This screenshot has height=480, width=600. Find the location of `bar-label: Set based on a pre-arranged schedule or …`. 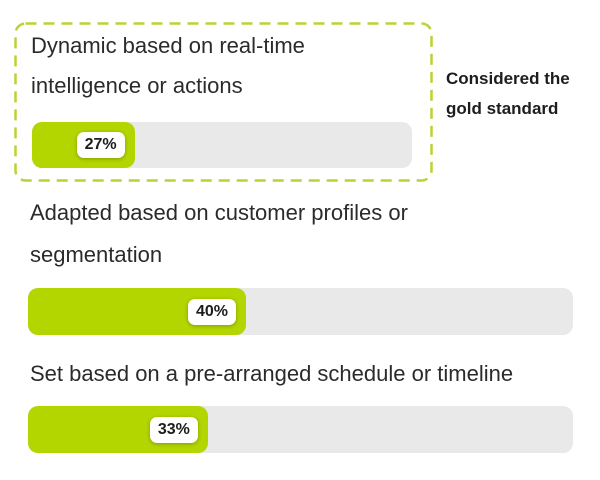

bar-label: Set based on a pre-arranged schedule or … is located at coordinates (272, 373).